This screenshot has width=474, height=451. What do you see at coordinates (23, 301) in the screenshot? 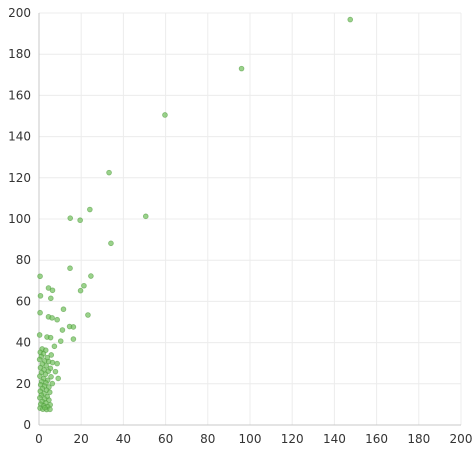
I see `y-tick-label: 60` at bounding box center [23, 301].